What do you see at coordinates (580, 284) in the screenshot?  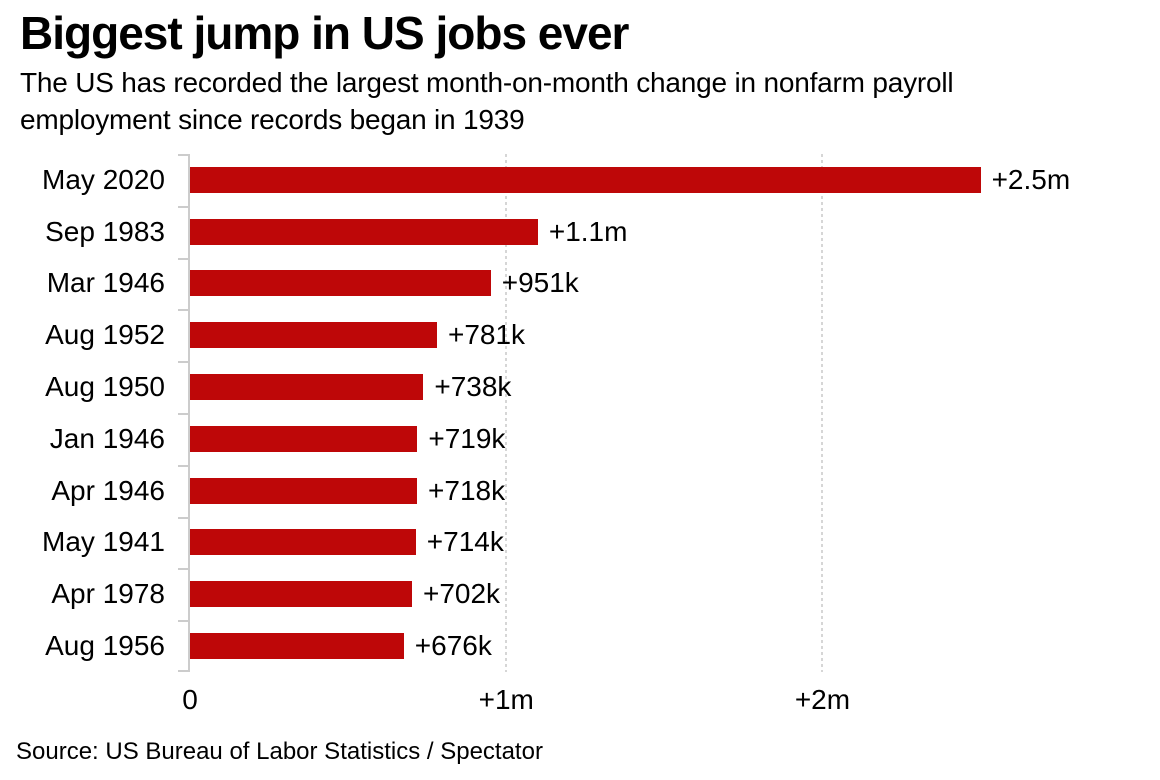 I see `bar-row: Mar 1946 +951k` at bounding box center [580, 284].